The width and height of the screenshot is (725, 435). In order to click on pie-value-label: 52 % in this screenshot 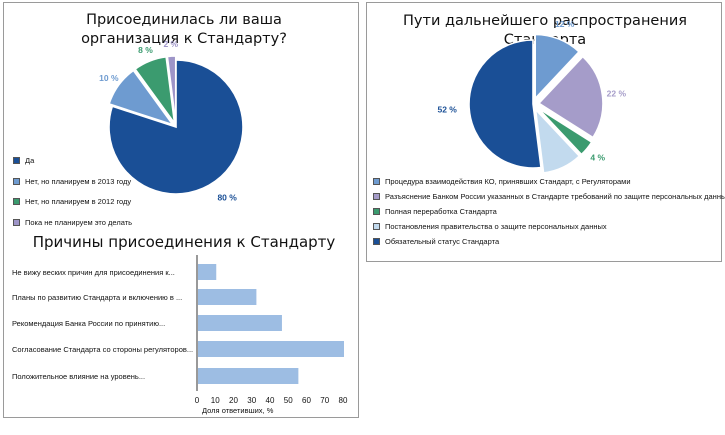, I will do `click(447, 109)`.